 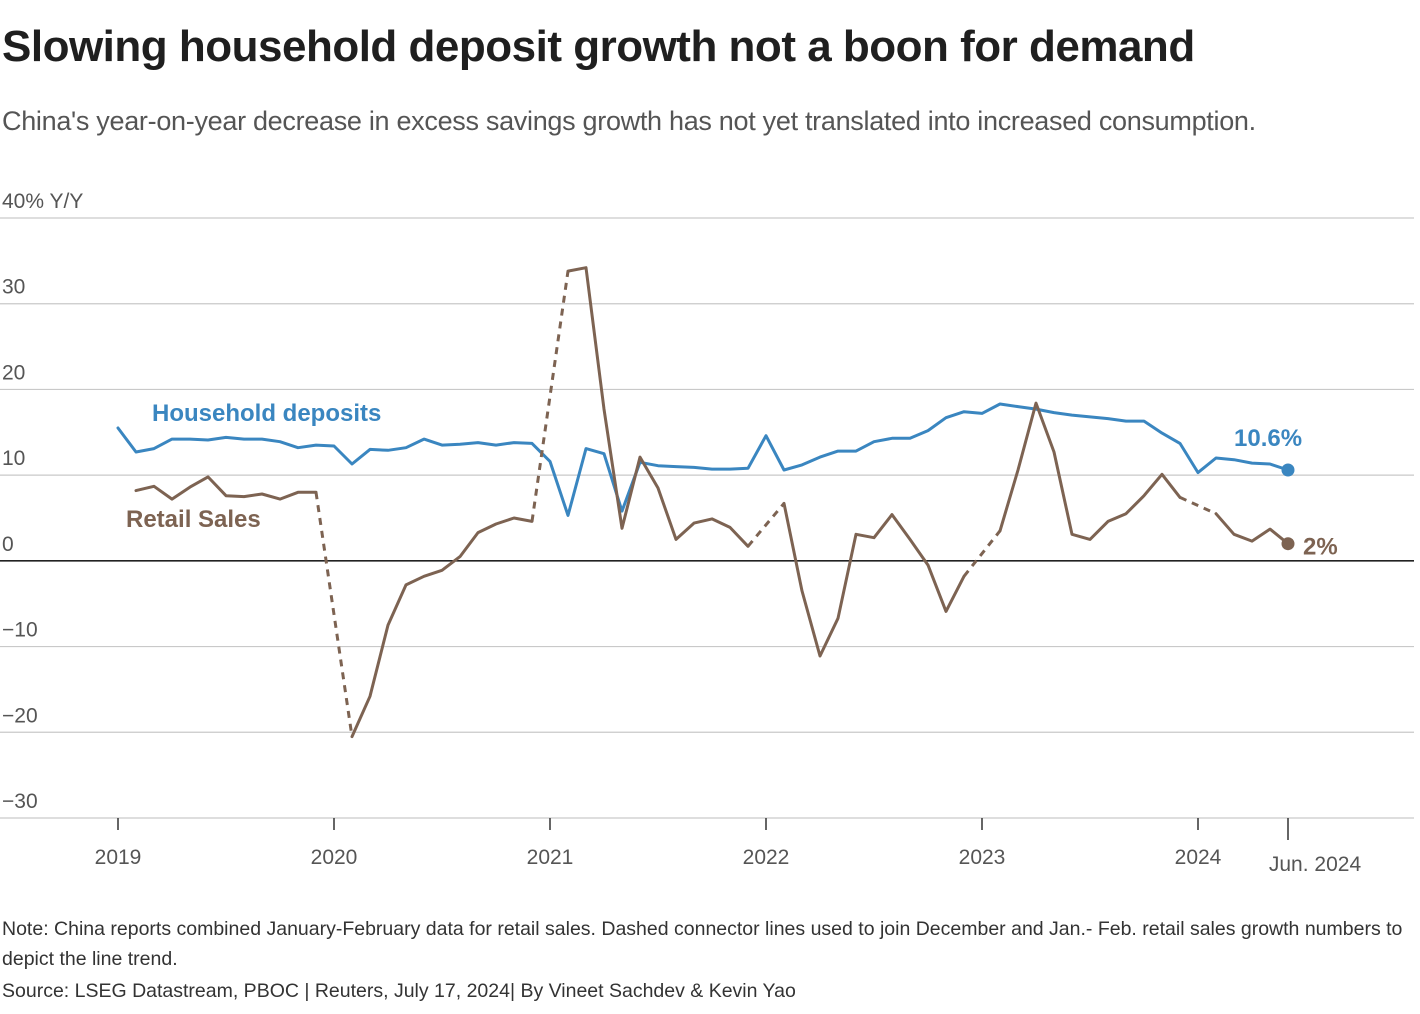 What do you see at coordinates (1288, 470) in the screenshot?
I see `household-deposits-end-dot` at bounding box center [1288, 470].